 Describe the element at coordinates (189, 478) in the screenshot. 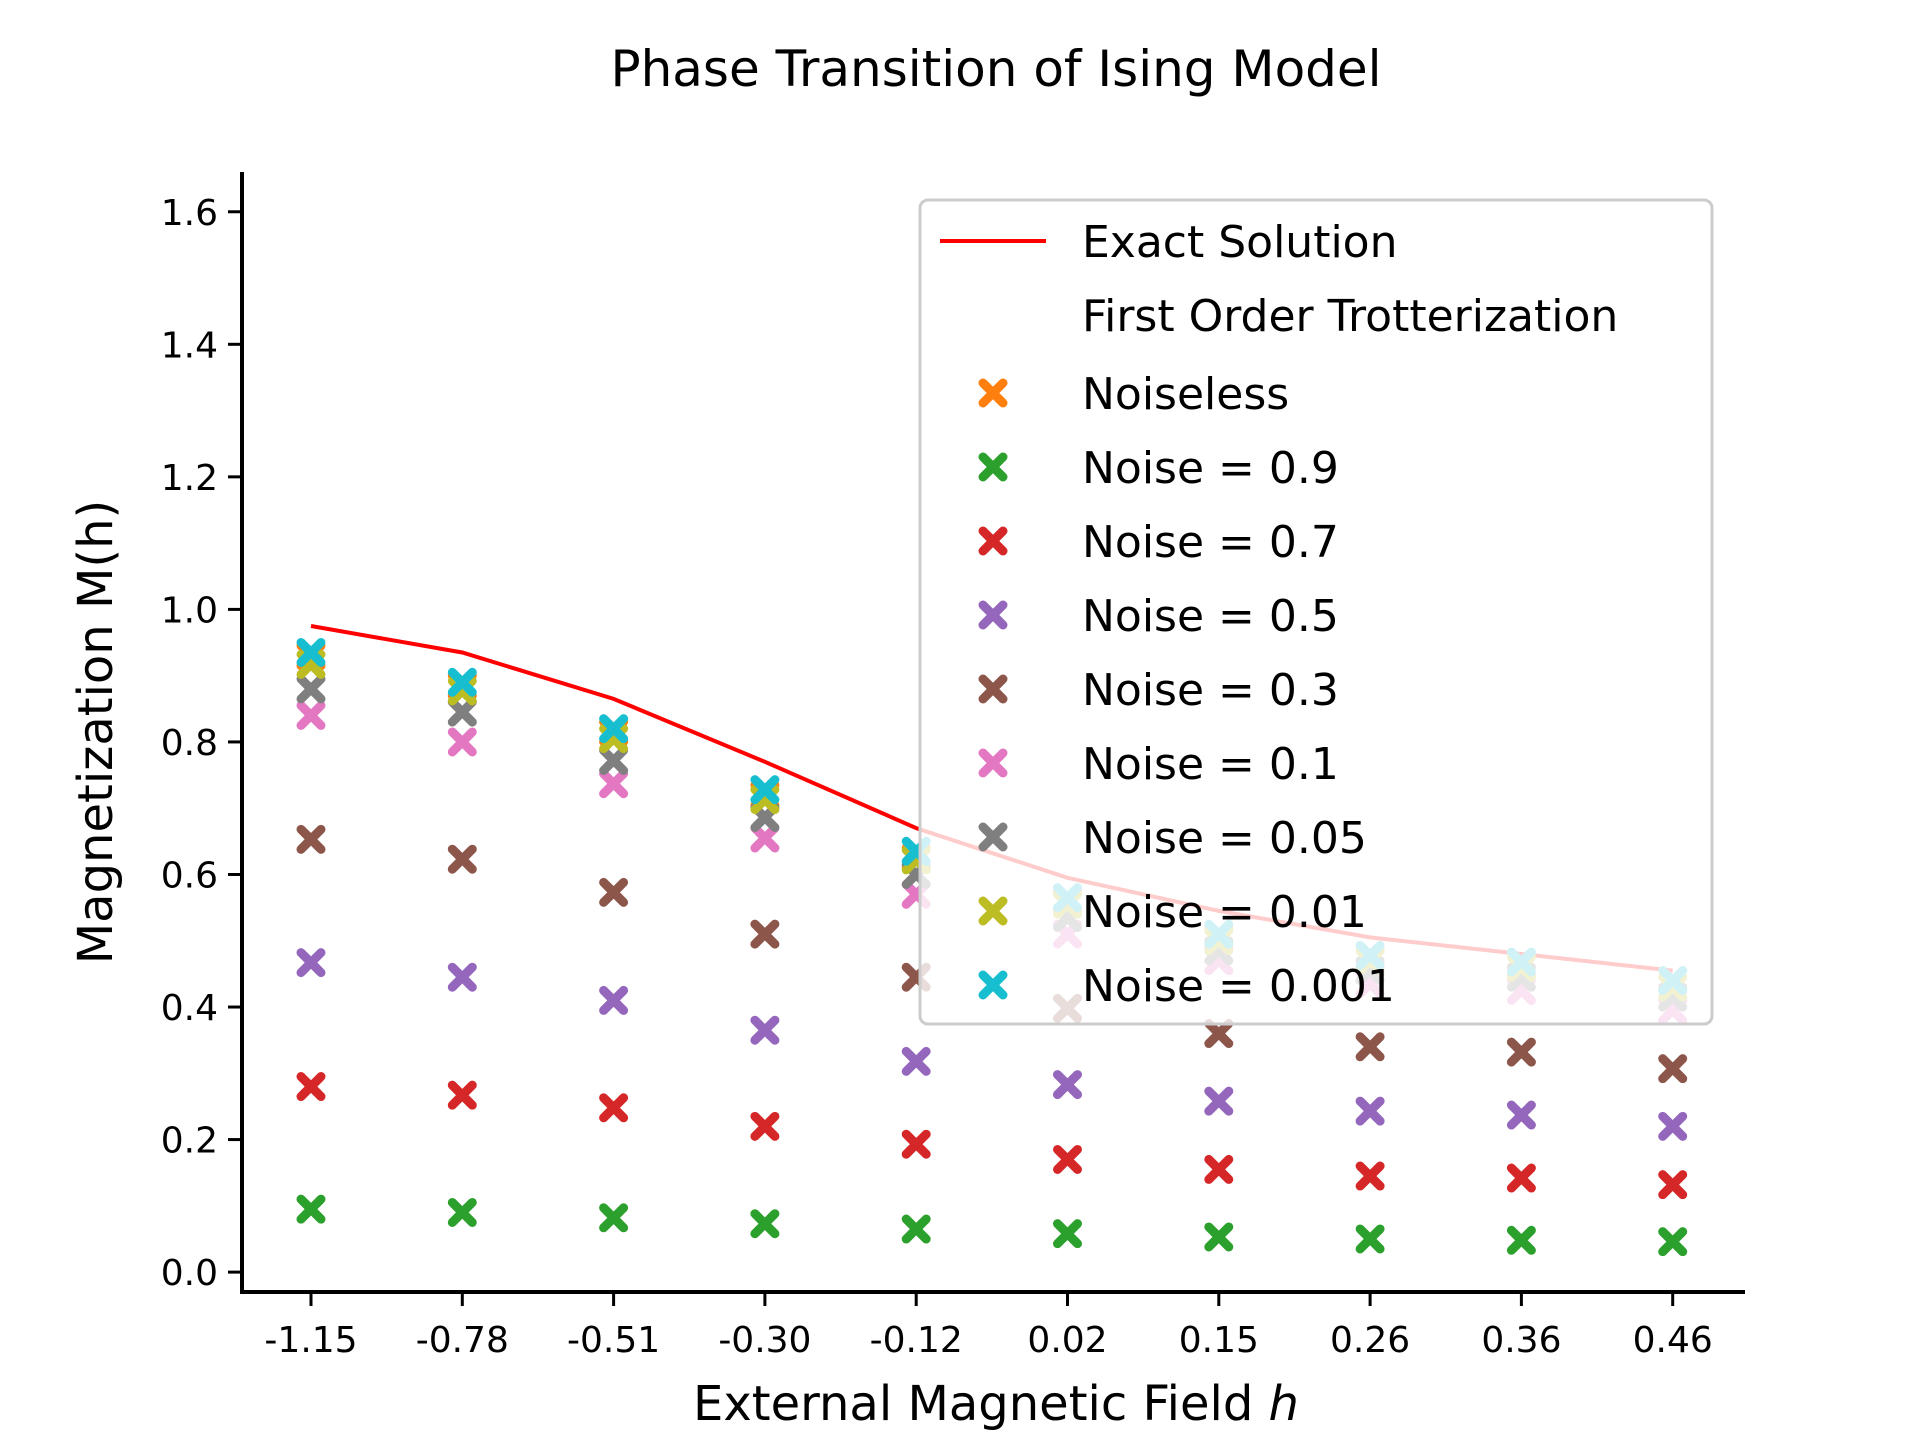

I see `y-tick-label: 1.2` at that location.